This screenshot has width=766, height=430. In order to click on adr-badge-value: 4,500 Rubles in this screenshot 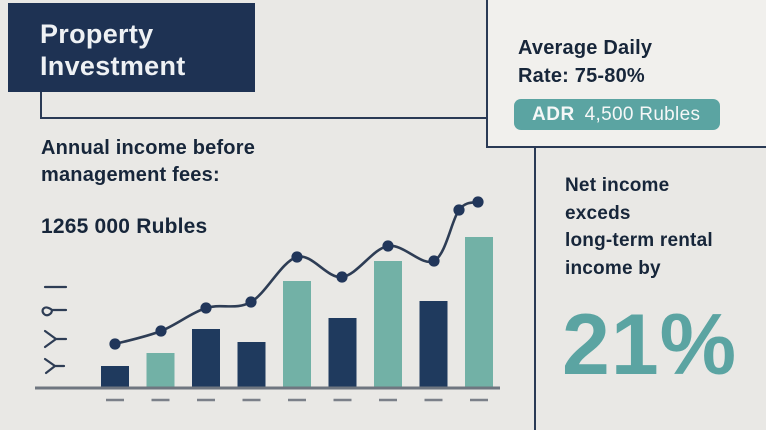, I will do `click(642, 114)`.